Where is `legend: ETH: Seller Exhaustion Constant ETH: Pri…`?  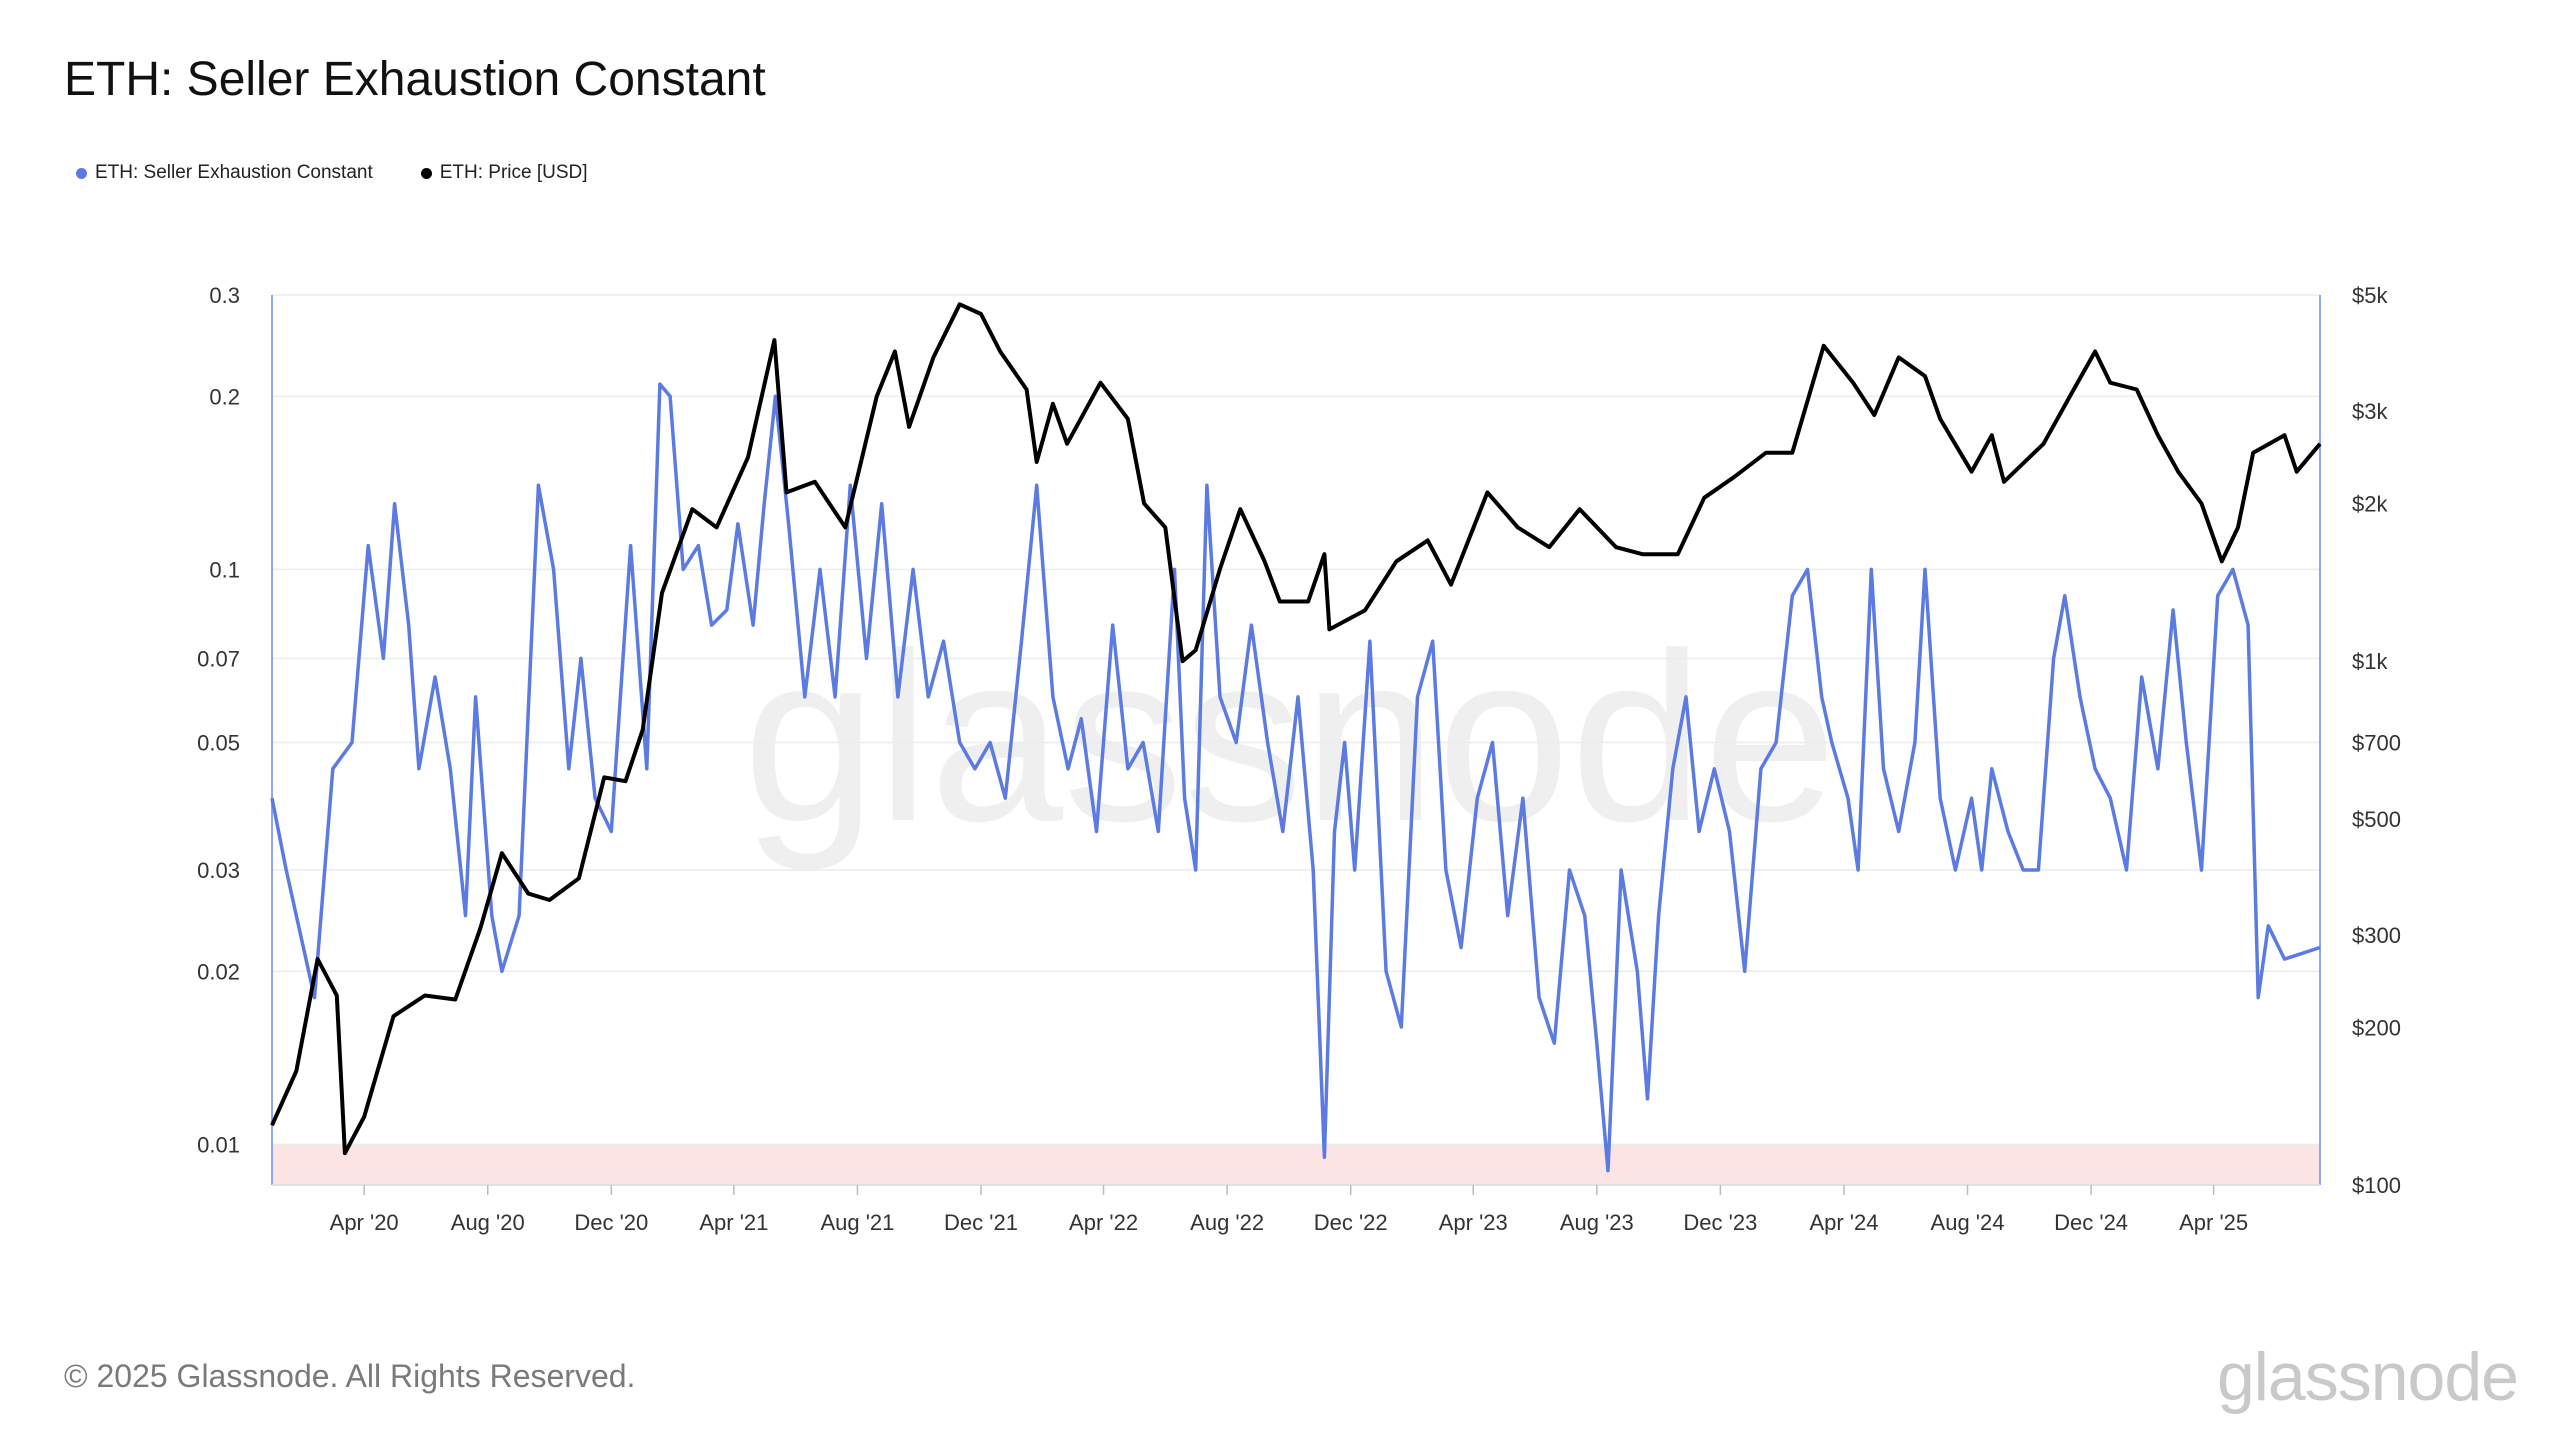 legend: ETH: Seller Exhaustion Constant ETH: Pri… is located at coordinates (332, 173).